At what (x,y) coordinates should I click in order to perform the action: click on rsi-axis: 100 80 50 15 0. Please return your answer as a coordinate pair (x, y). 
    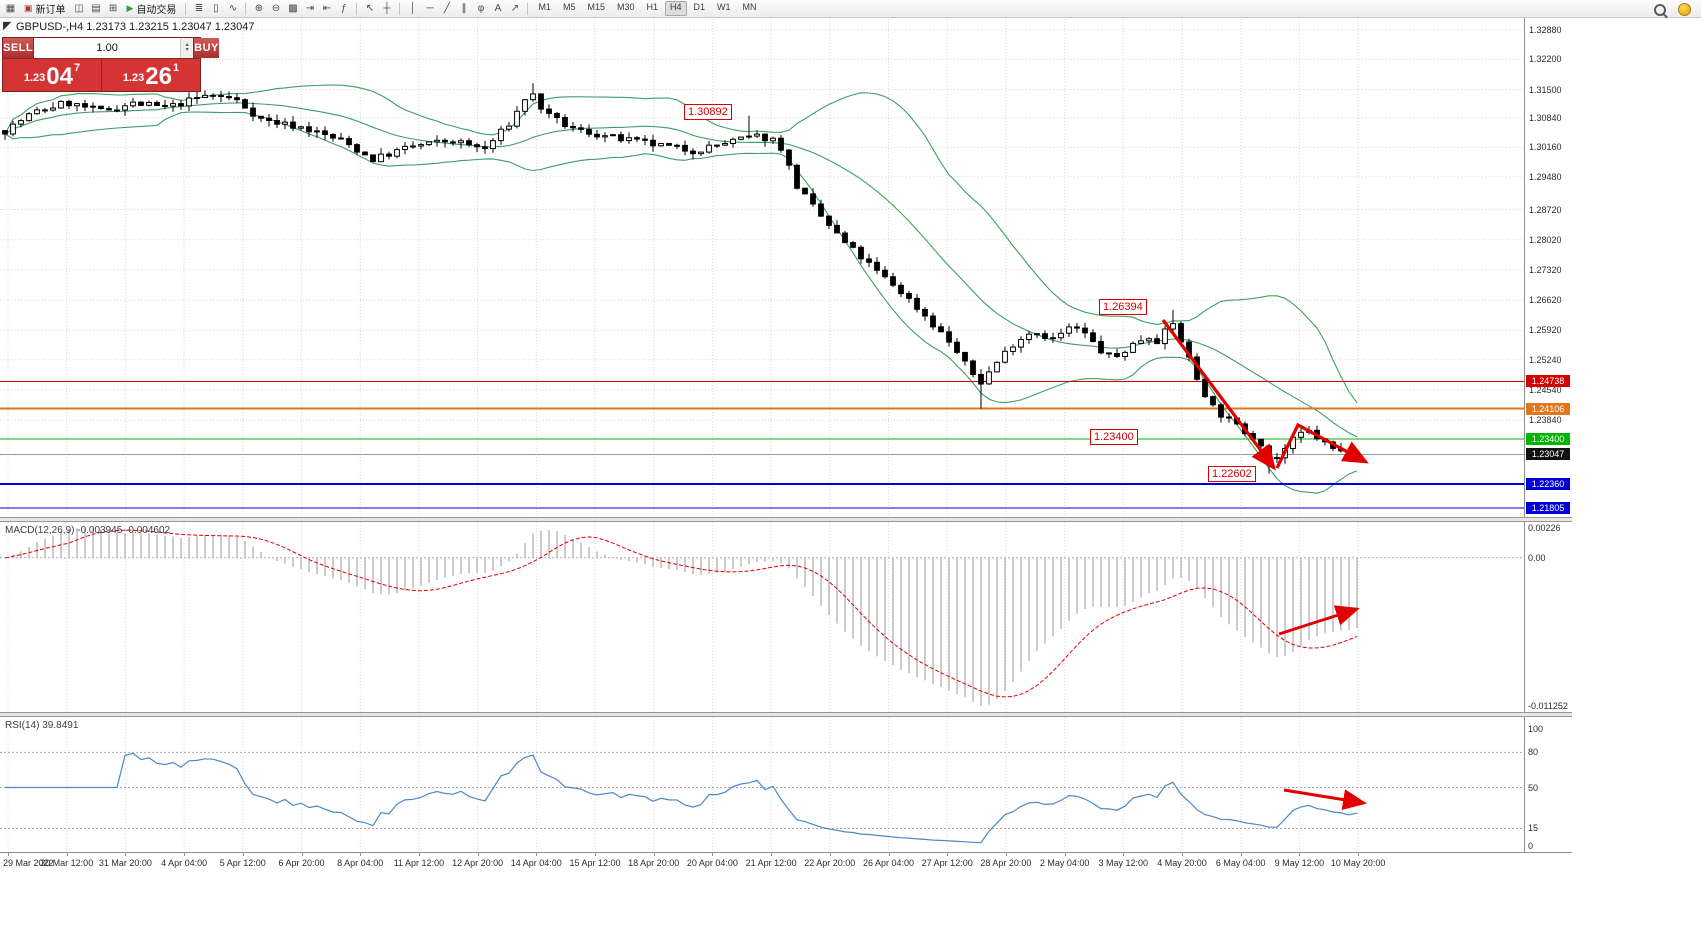
    Looking at the image, I should click on (1548, 784).